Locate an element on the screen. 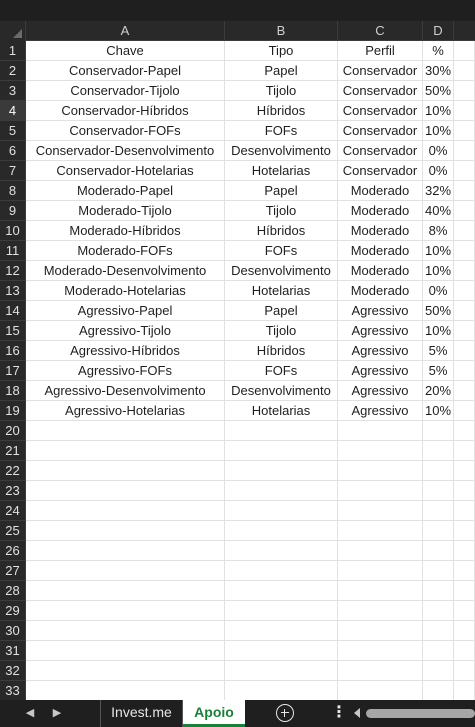 Image resolution: width=475 pixels, height=727 pixels. cell-c4: Conservador is located at coordinates (380, 111).